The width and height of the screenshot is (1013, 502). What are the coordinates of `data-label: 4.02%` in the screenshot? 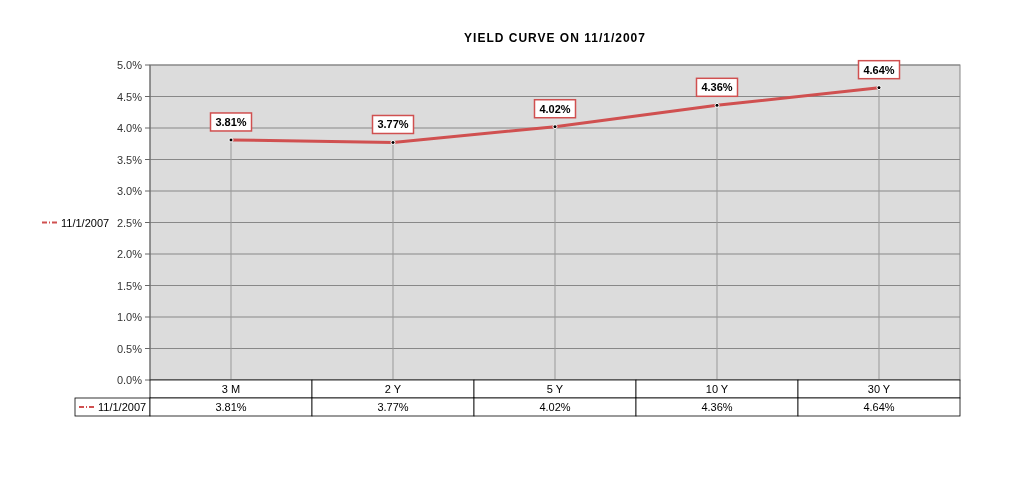 It's located at (555, 407).